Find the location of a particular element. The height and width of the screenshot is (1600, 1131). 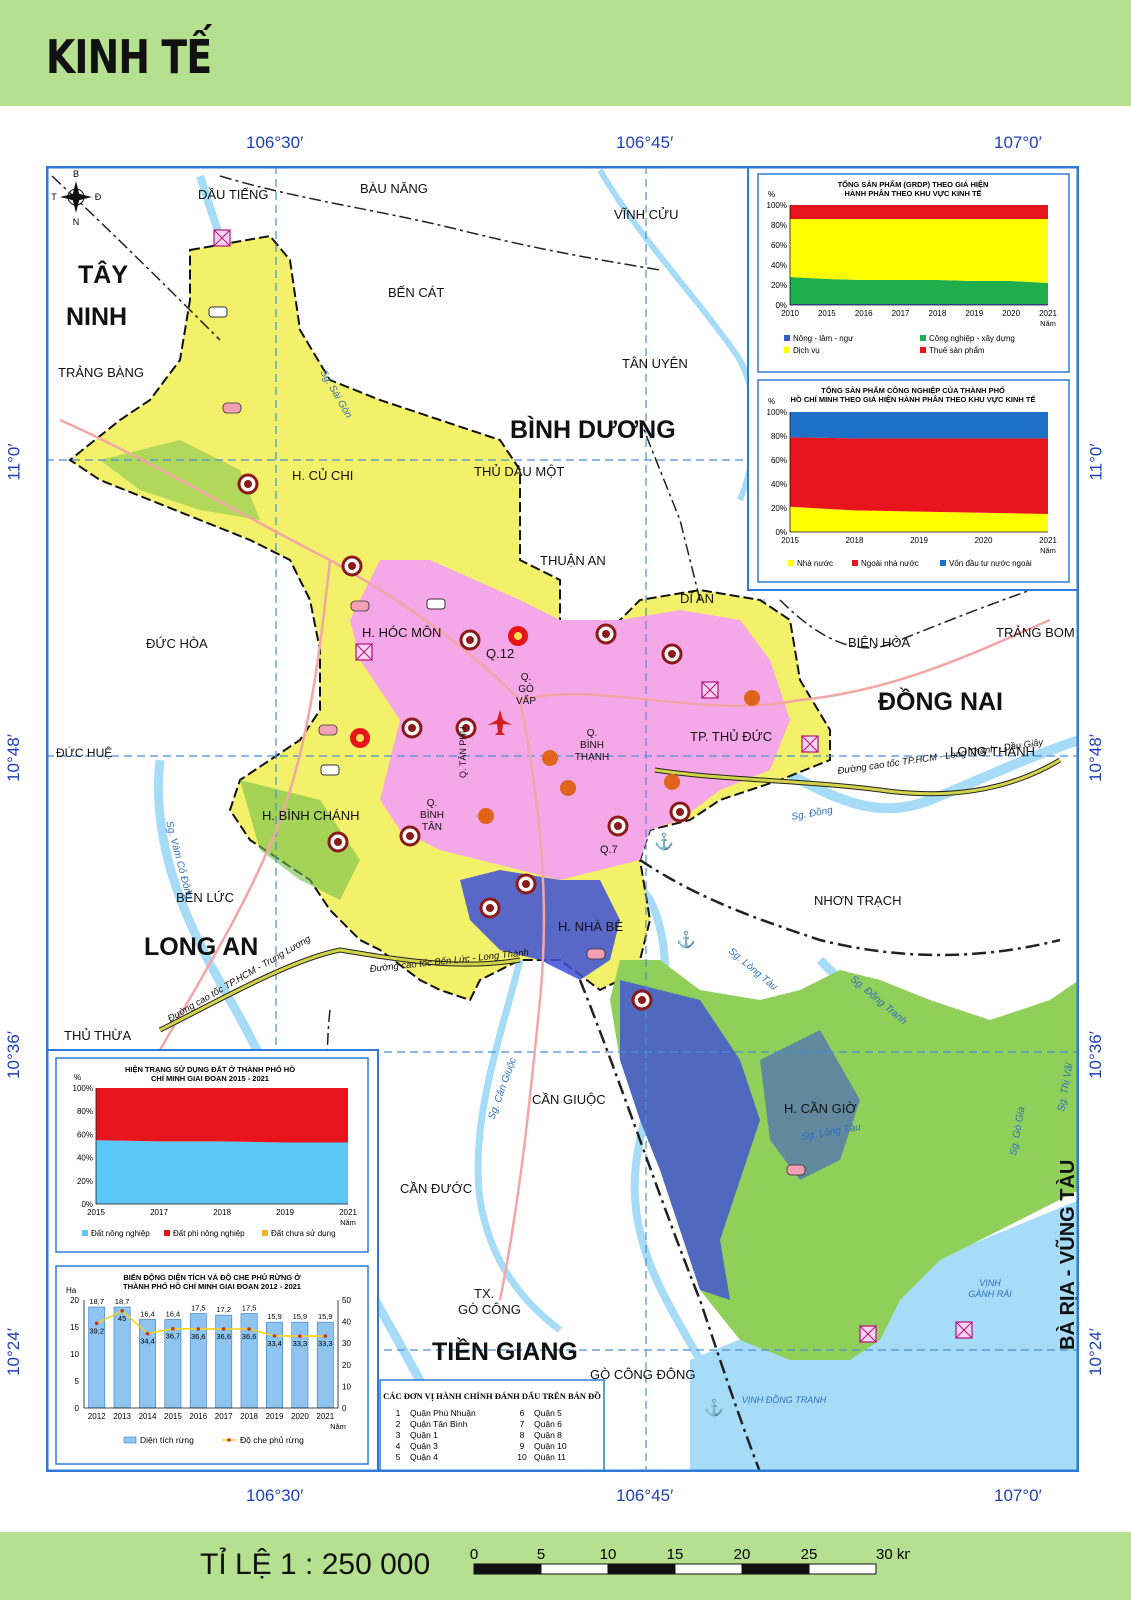

district-key-name: Quận 10 is located at coordinates (550, 1446).